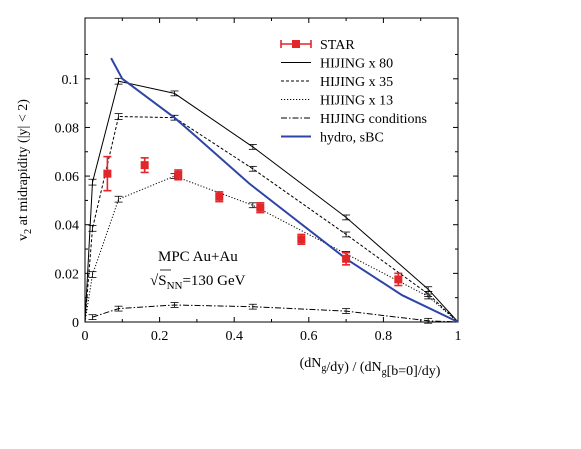 Image resolution: width=581 pixels, height=449 pixels. Describe the element at coordinates (71, 80) in the screenshot. I see `y-tick-label: 0.1` at that location.